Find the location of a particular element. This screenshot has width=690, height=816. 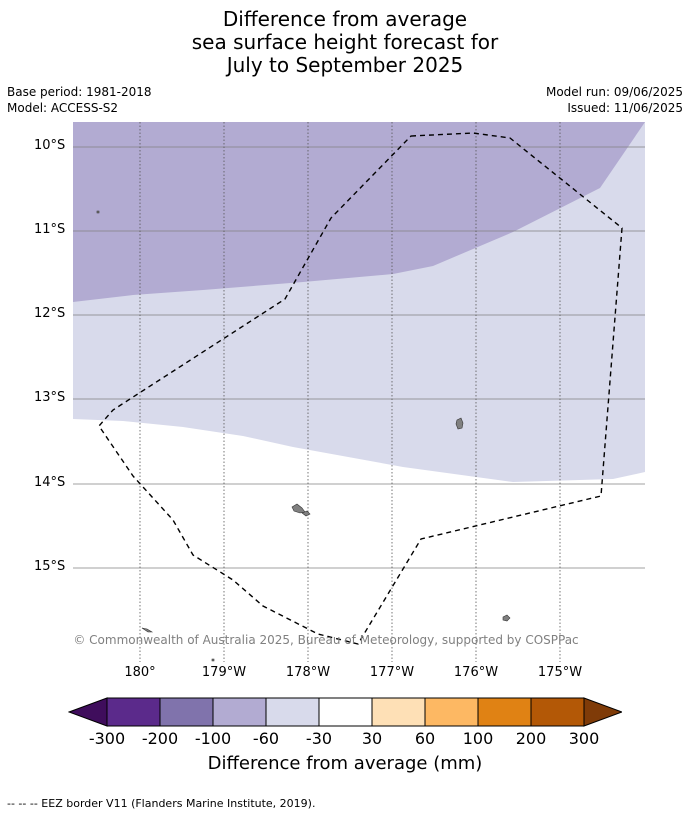

colorbar-title: Difference from average (mm) is located at coordinates (345, 763).